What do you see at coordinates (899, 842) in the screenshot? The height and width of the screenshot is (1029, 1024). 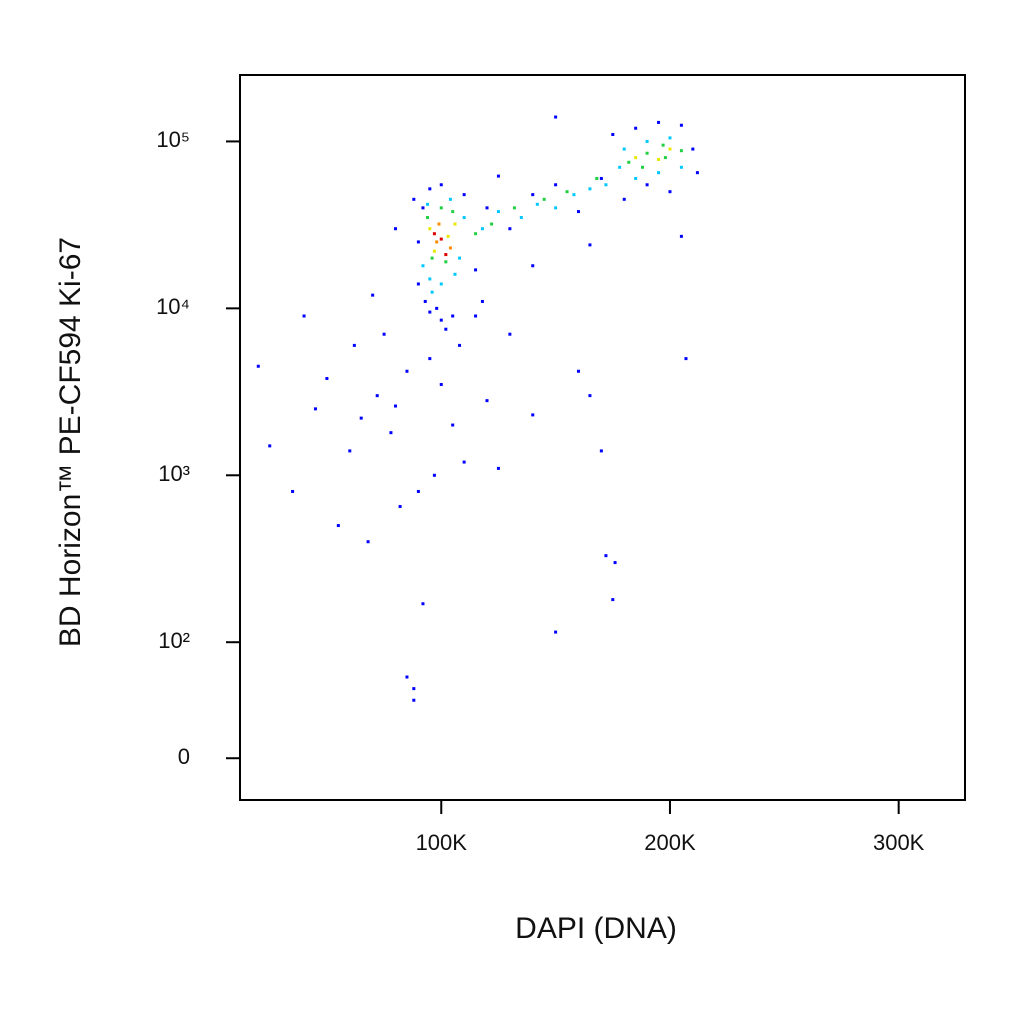 I see `x-tick-label: 300K` at bounding box center [899, 842].